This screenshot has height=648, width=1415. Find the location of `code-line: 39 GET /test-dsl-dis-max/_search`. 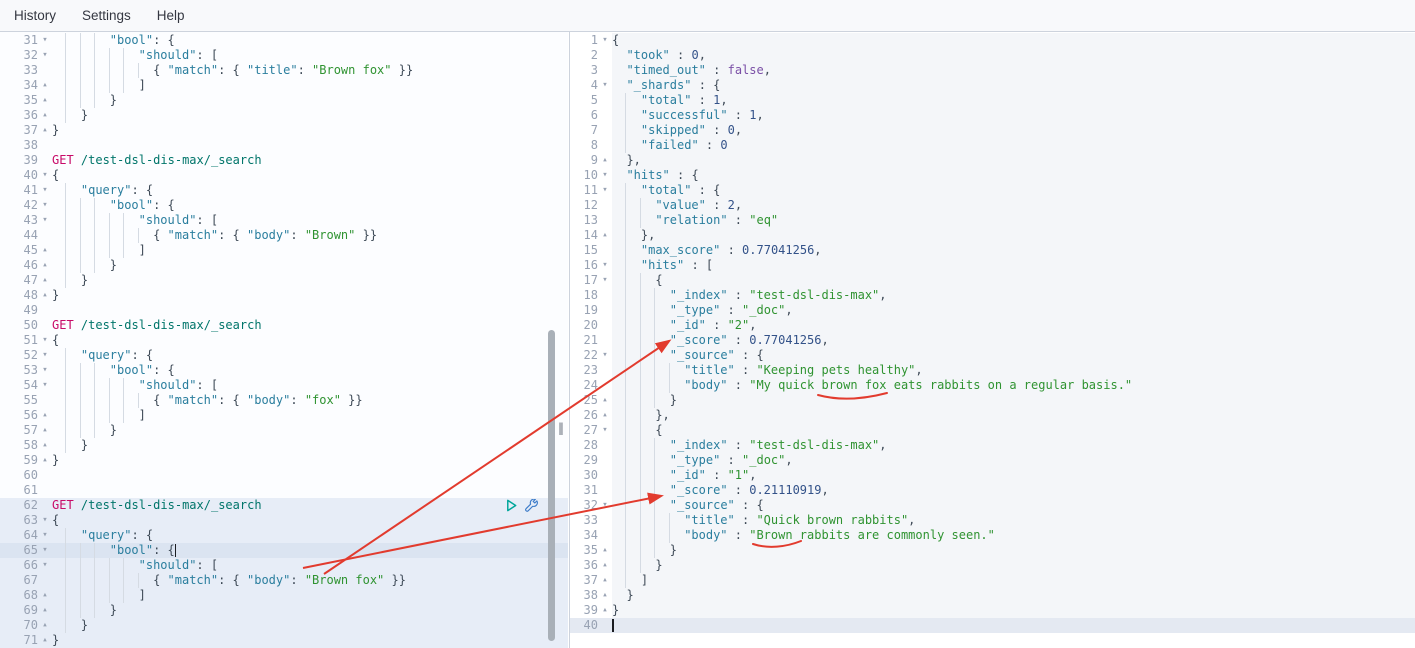

code-line: 39 GET /test-dsl-dis-max/_search is located at coordinates (284, 160).